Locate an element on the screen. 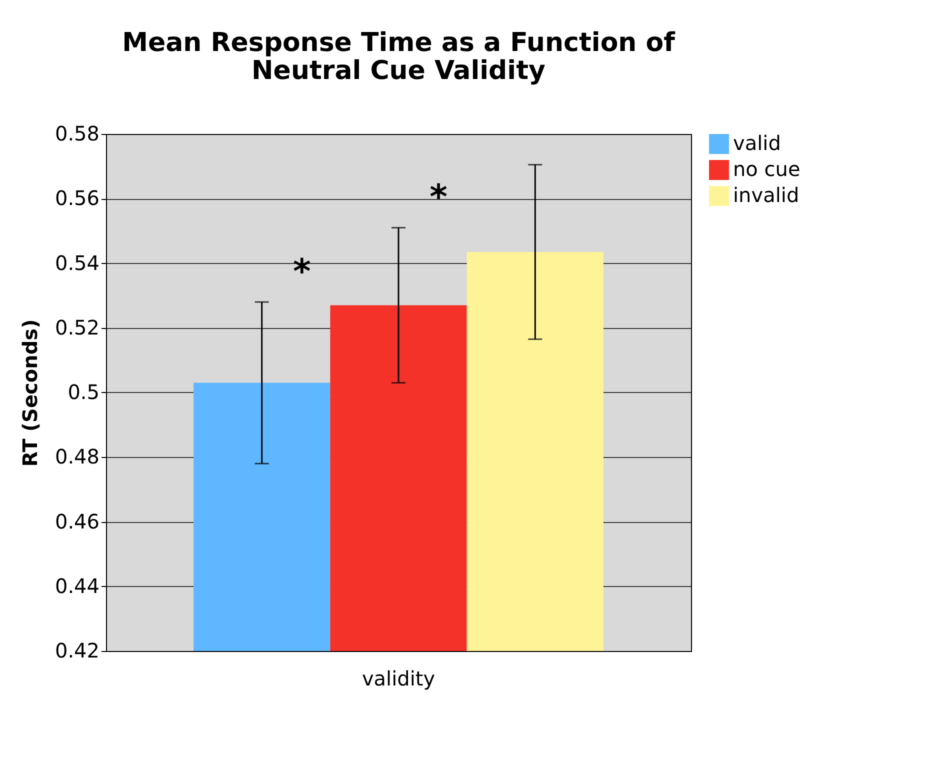 The image size is (935, 784). y-tick-label: 0.56 is located at coordinates (77, 198).